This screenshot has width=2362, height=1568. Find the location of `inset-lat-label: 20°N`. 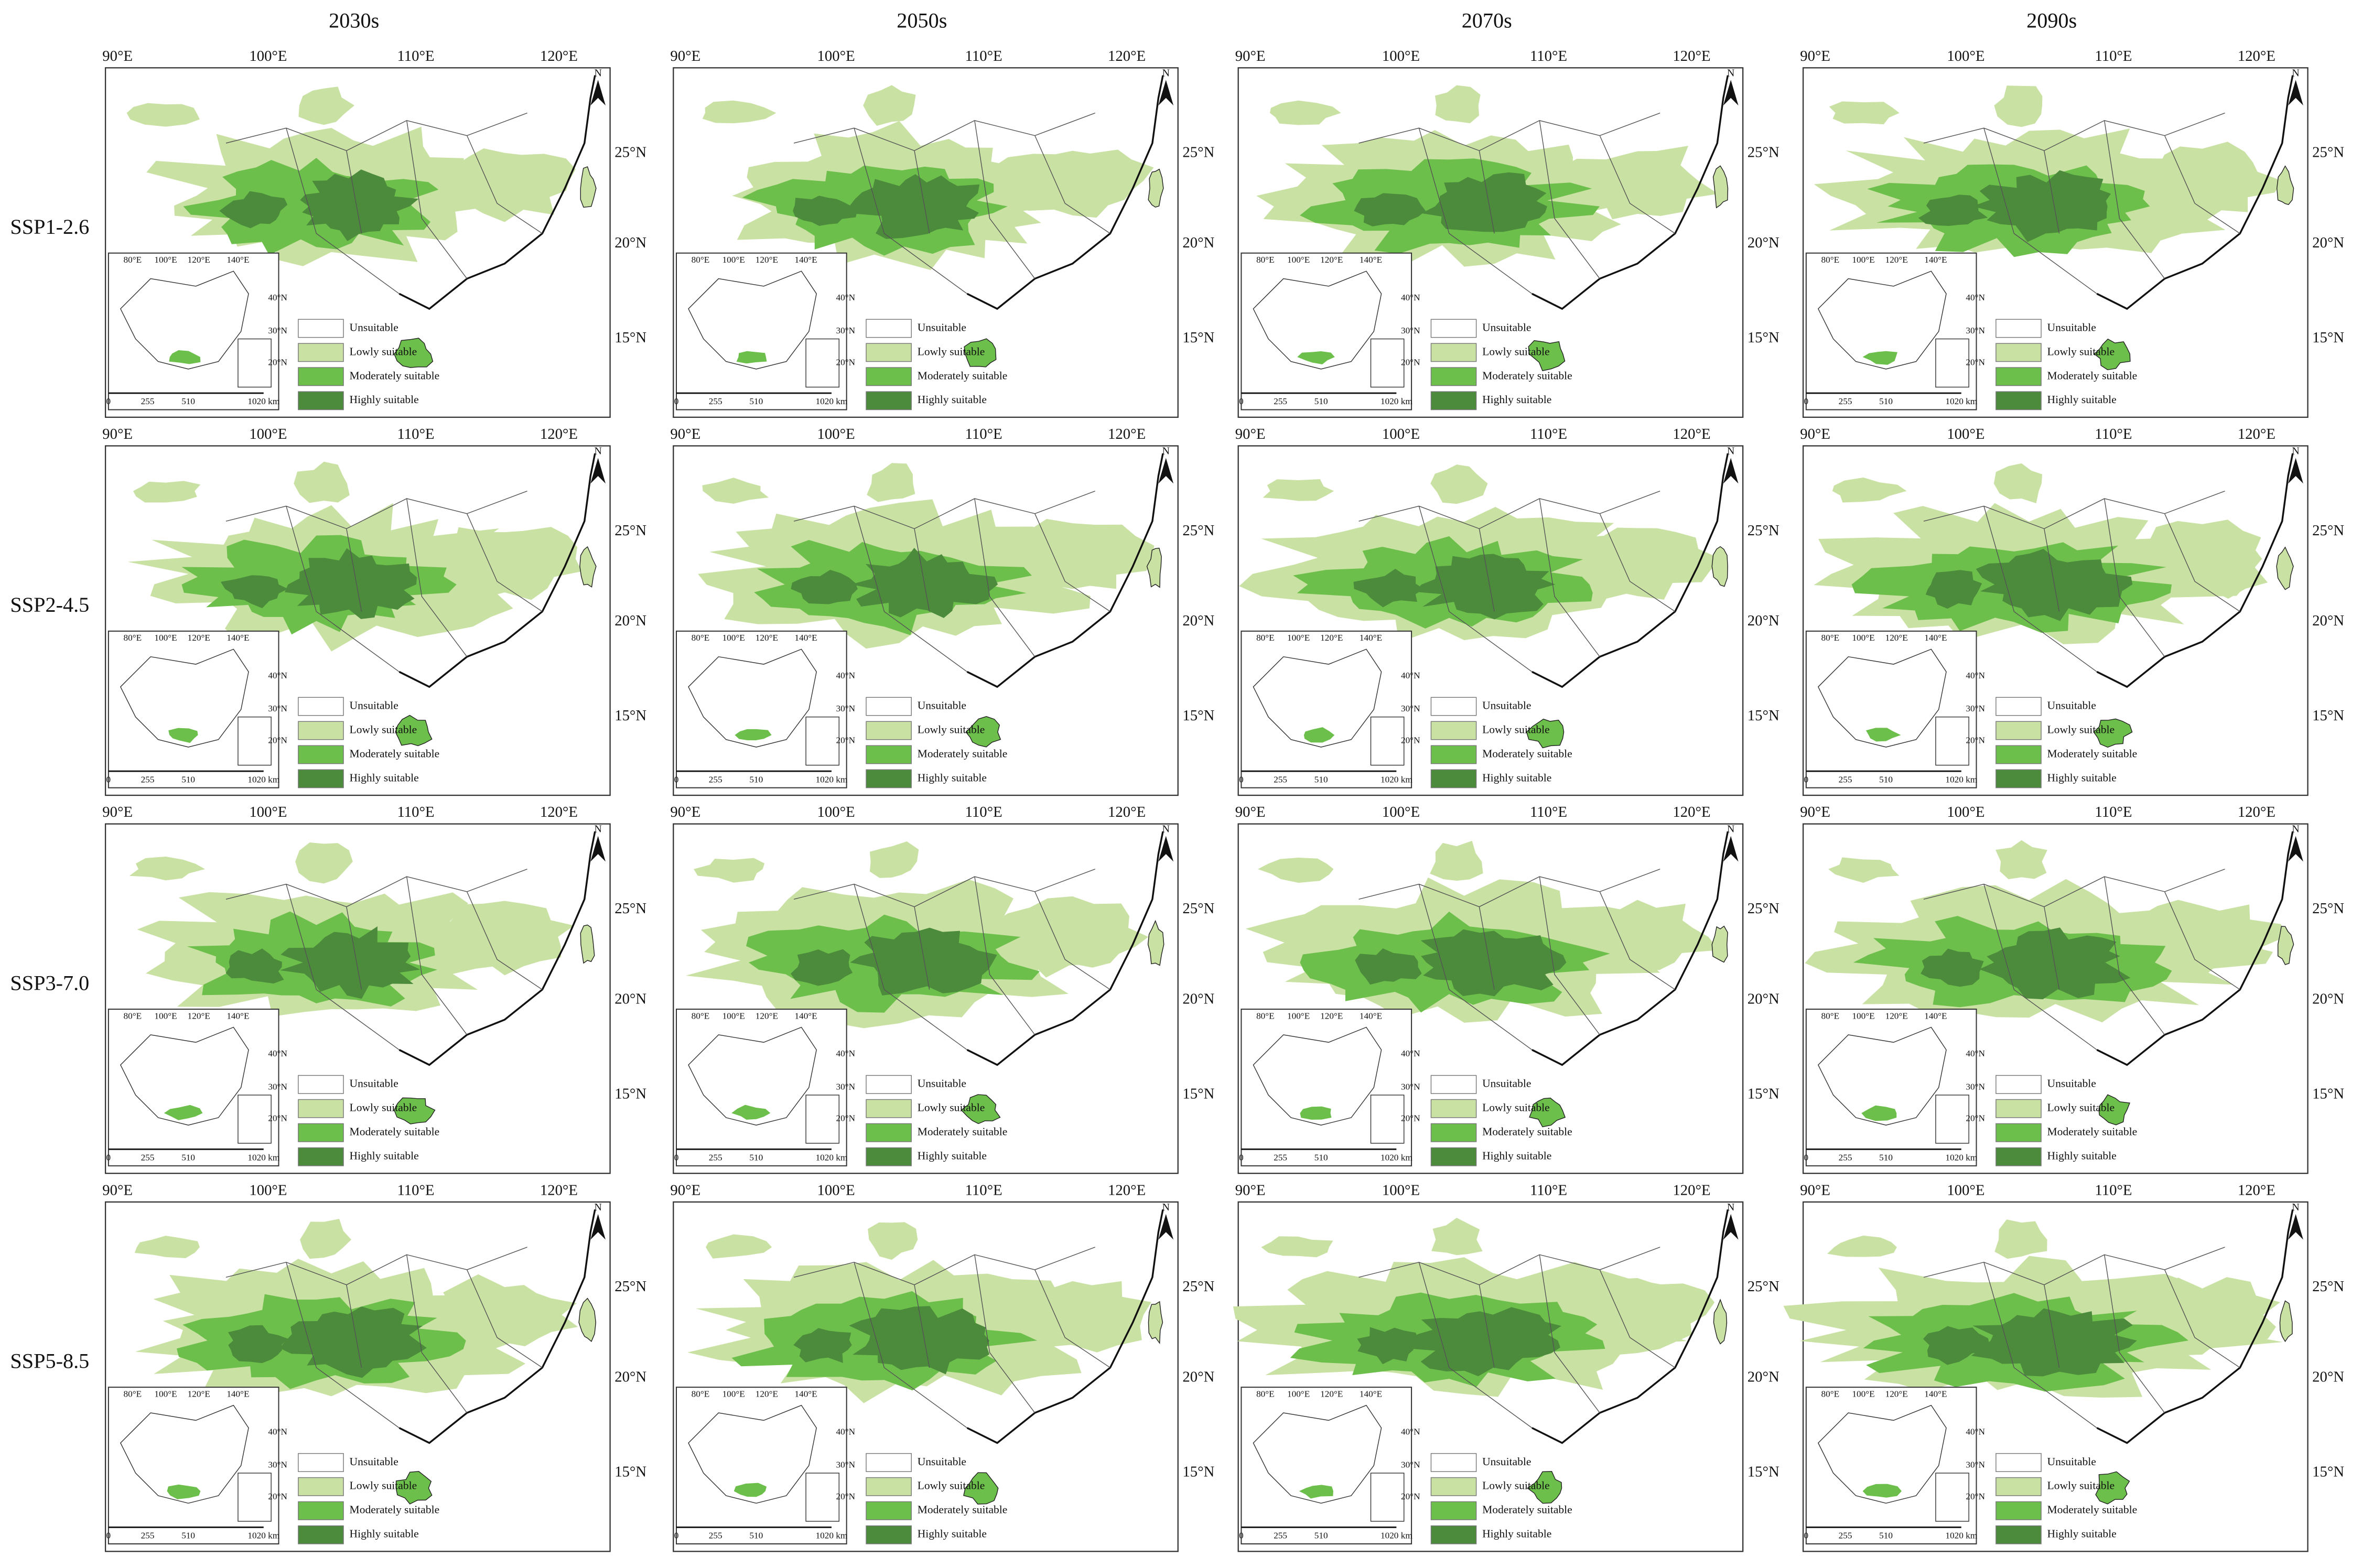

inset-lat-label: 20°N is located at coordinates (1976, 362).